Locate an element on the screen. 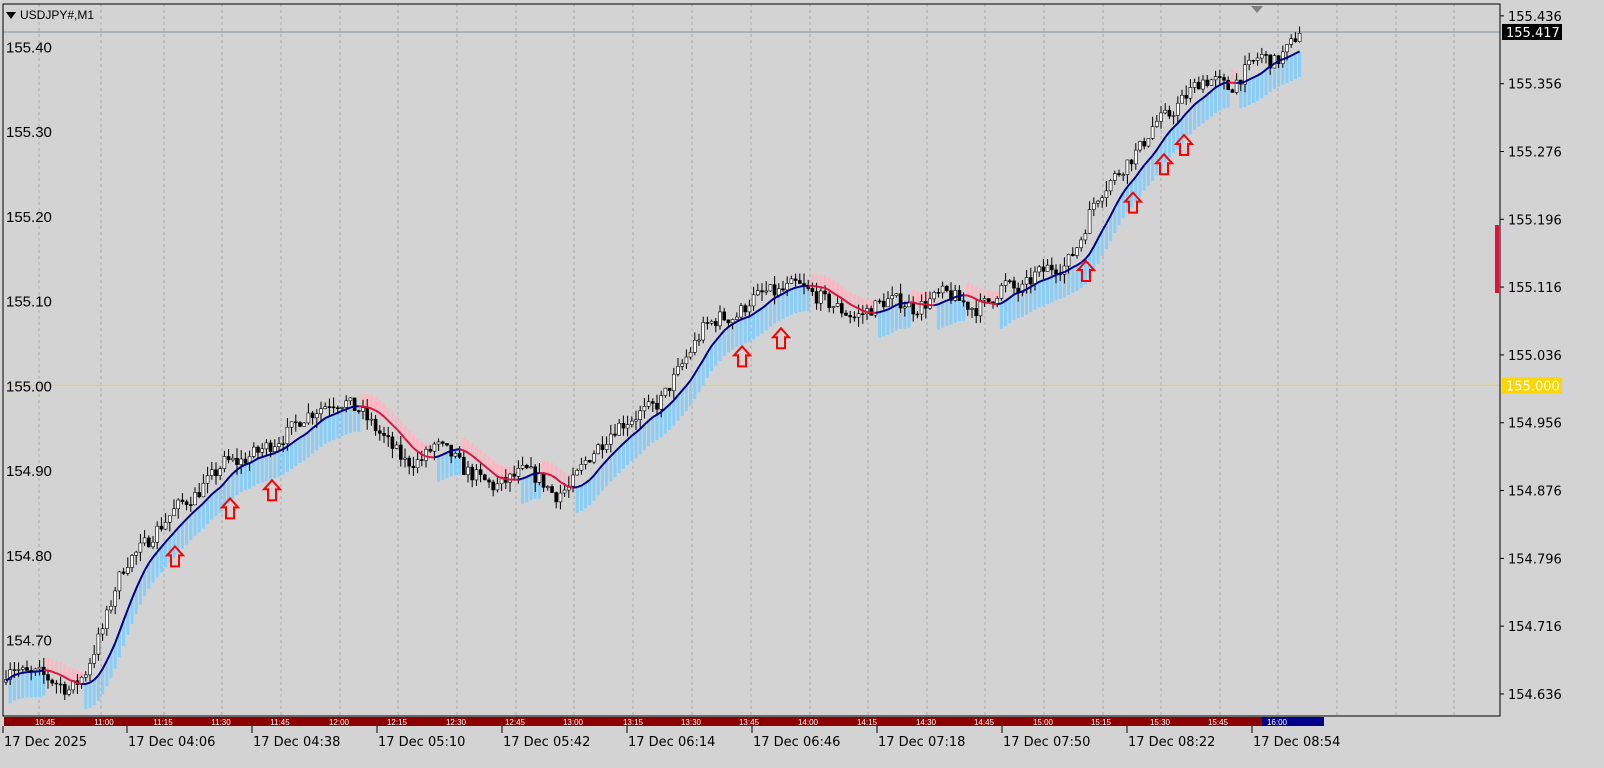  session-time-label: 11:45 is located at coordinates (280, 722).